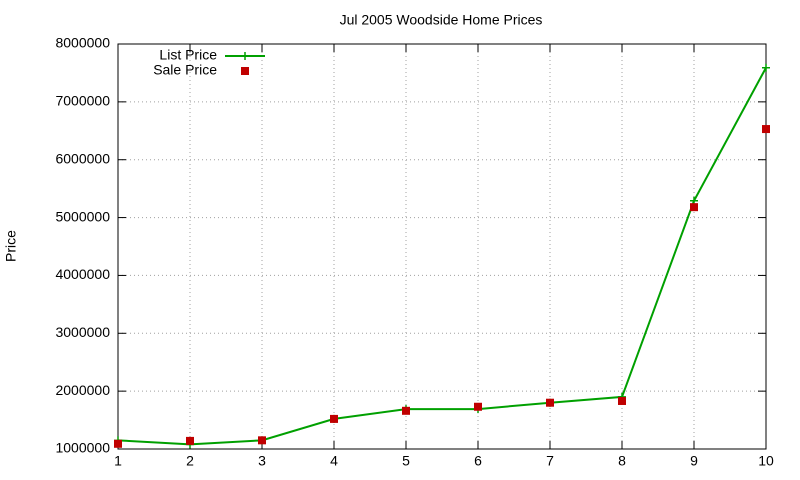 The height and width of the screenshot is (480, 800). Describe the element at coordinates (622, 461) in the screenshot. I see `x-tick-label: 8` at that location.